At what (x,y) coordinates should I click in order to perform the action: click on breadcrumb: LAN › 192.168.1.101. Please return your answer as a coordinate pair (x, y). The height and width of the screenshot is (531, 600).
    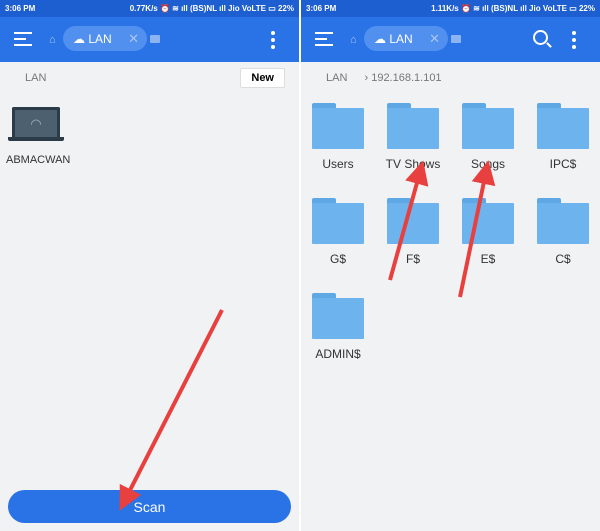
    Looking at the image, I should click on (384, 78).